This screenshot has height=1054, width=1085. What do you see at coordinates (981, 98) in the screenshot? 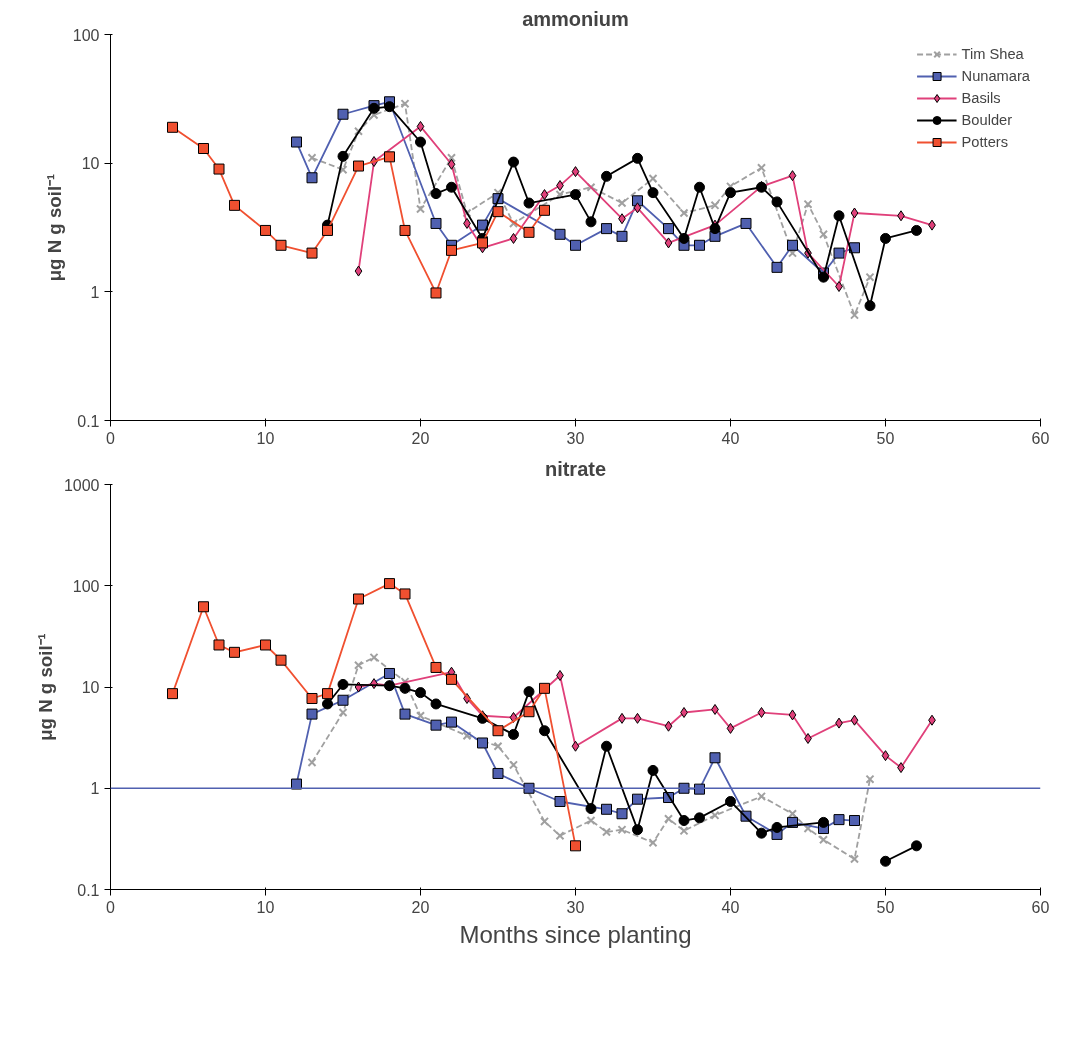
I see `legend-label: Basils` at bounding box center [981, 98].